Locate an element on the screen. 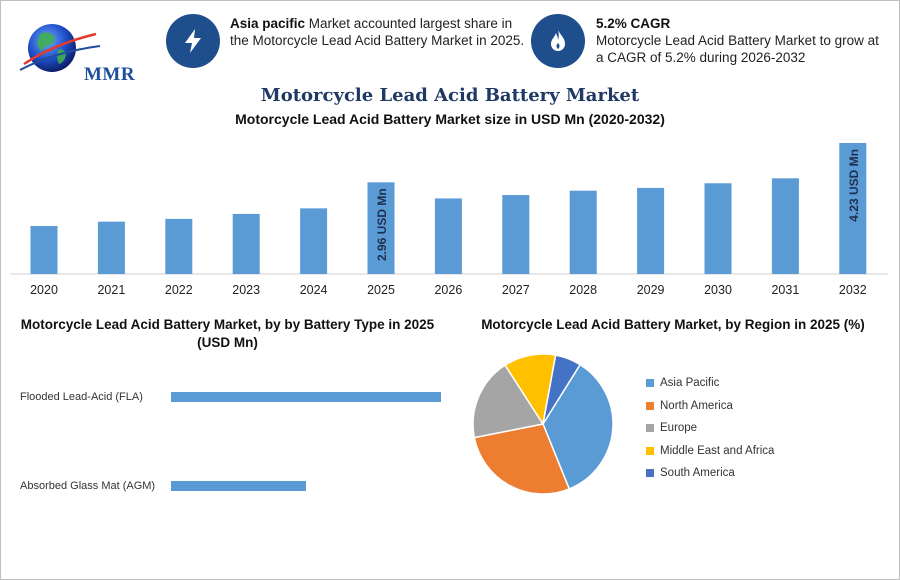 The height and width of the screenshot is (580, 900). legend-item-middle-east-and-africa: Middle East and Africa is located at coordinates (710, 451).